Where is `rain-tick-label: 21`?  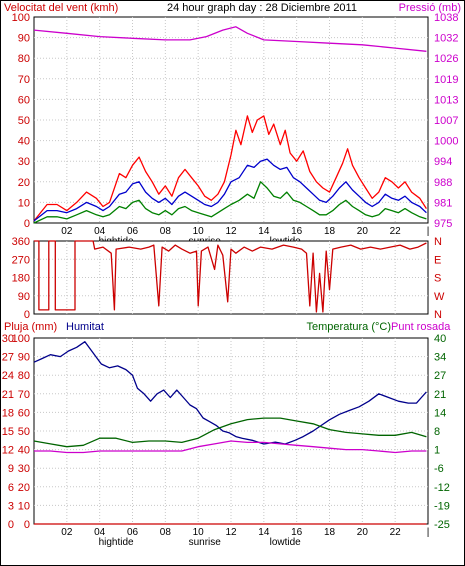
rain-tick-label: 21 is located at coordinates (8, 395).